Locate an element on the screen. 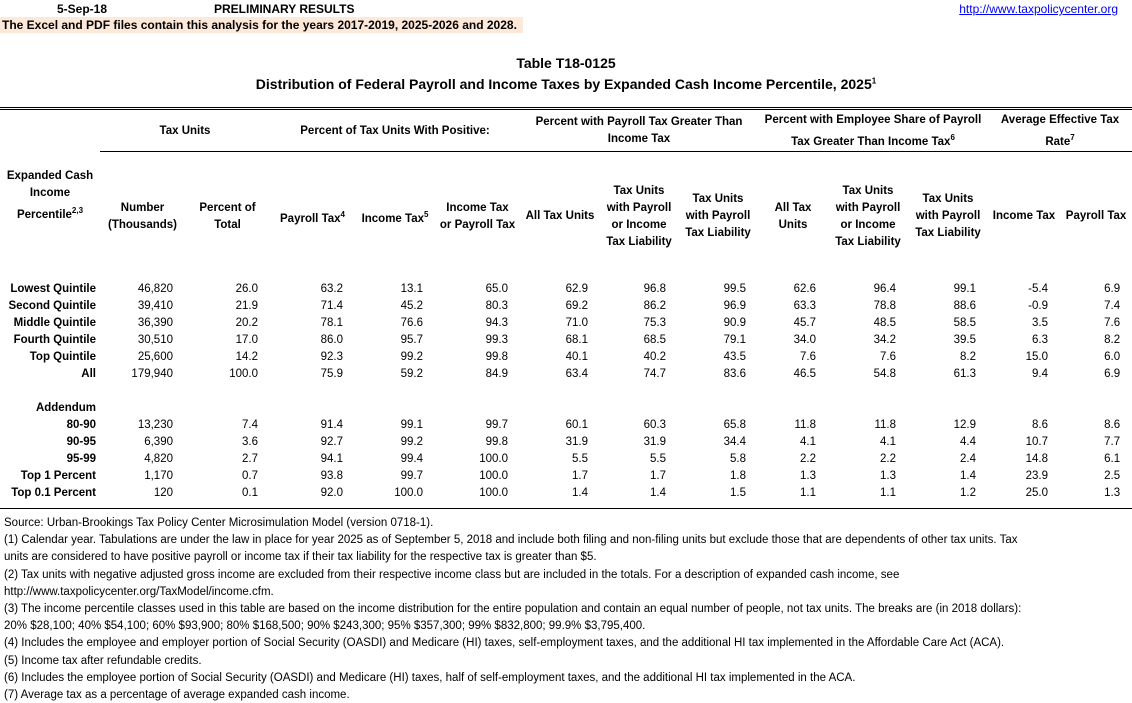 The image size is (1132, 703). cell-value: 63.2 is located at coordinates (331, 289).